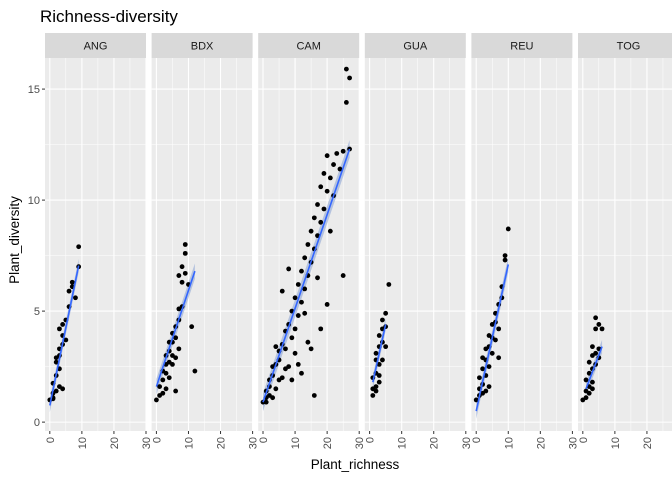 Image resolution: width=672 pixels, height=480 pixels. What do you see at coordinates (312, 241) in the screenshot?
I see `facet-panel-cam: CAM 0 10 20 30` at bounding box center [312, 241].